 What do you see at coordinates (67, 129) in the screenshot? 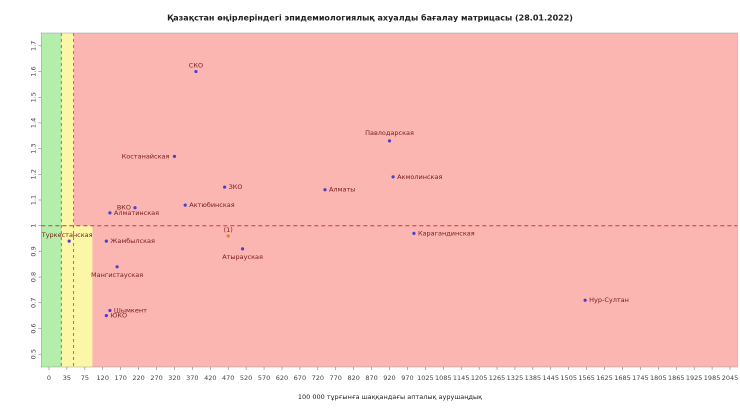
I see `yellow-region-upper` at bounding box center [67, 129].